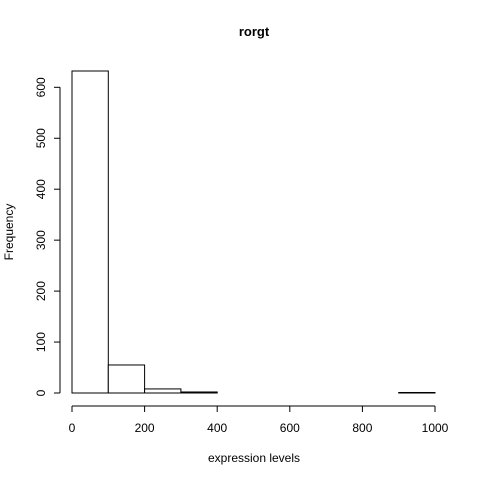  Describe the element at coordinates (41, 138) in the screenshot. I see `y-tick-label: 500` at that location.